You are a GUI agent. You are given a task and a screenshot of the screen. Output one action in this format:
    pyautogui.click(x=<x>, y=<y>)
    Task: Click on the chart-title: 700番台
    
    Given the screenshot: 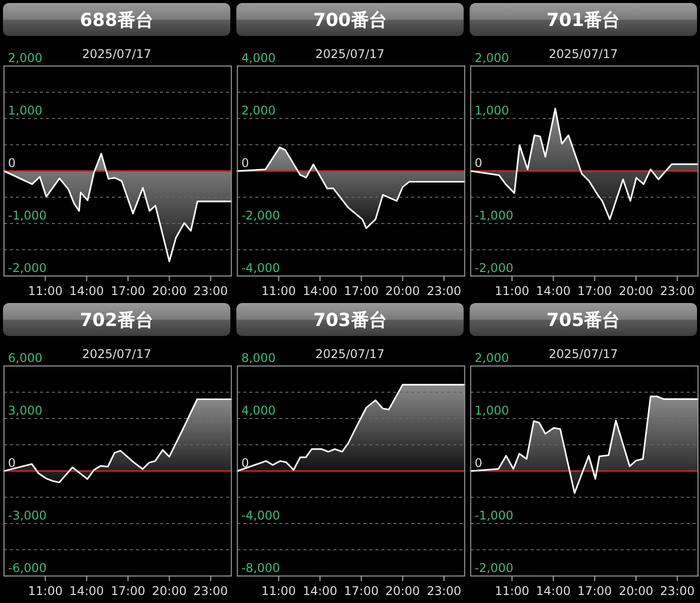 What is the action you would take?
    pyautogui.click(x=350, y=20)
    